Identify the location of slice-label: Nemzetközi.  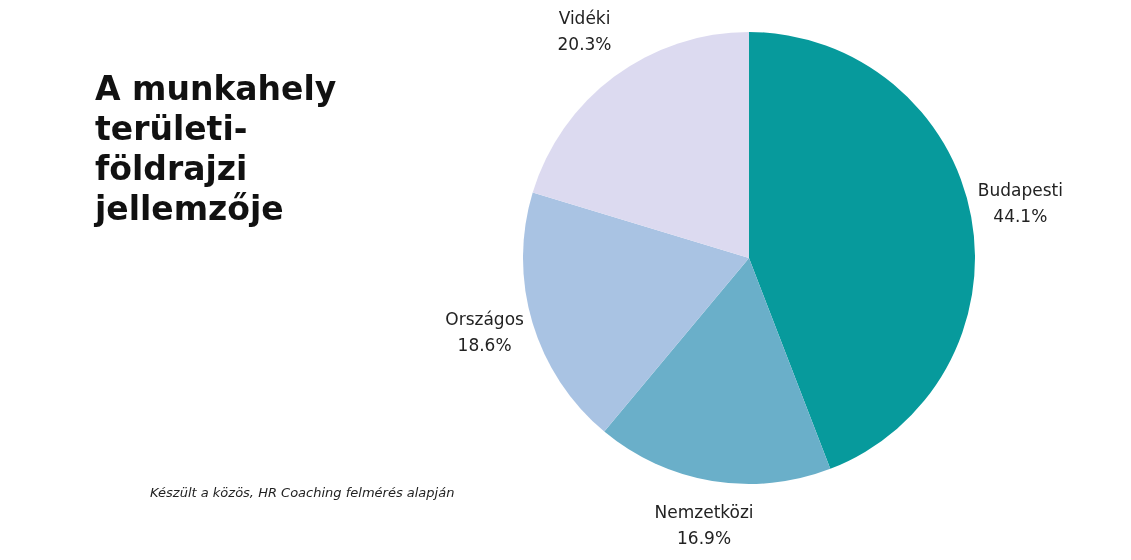
(704, 512).